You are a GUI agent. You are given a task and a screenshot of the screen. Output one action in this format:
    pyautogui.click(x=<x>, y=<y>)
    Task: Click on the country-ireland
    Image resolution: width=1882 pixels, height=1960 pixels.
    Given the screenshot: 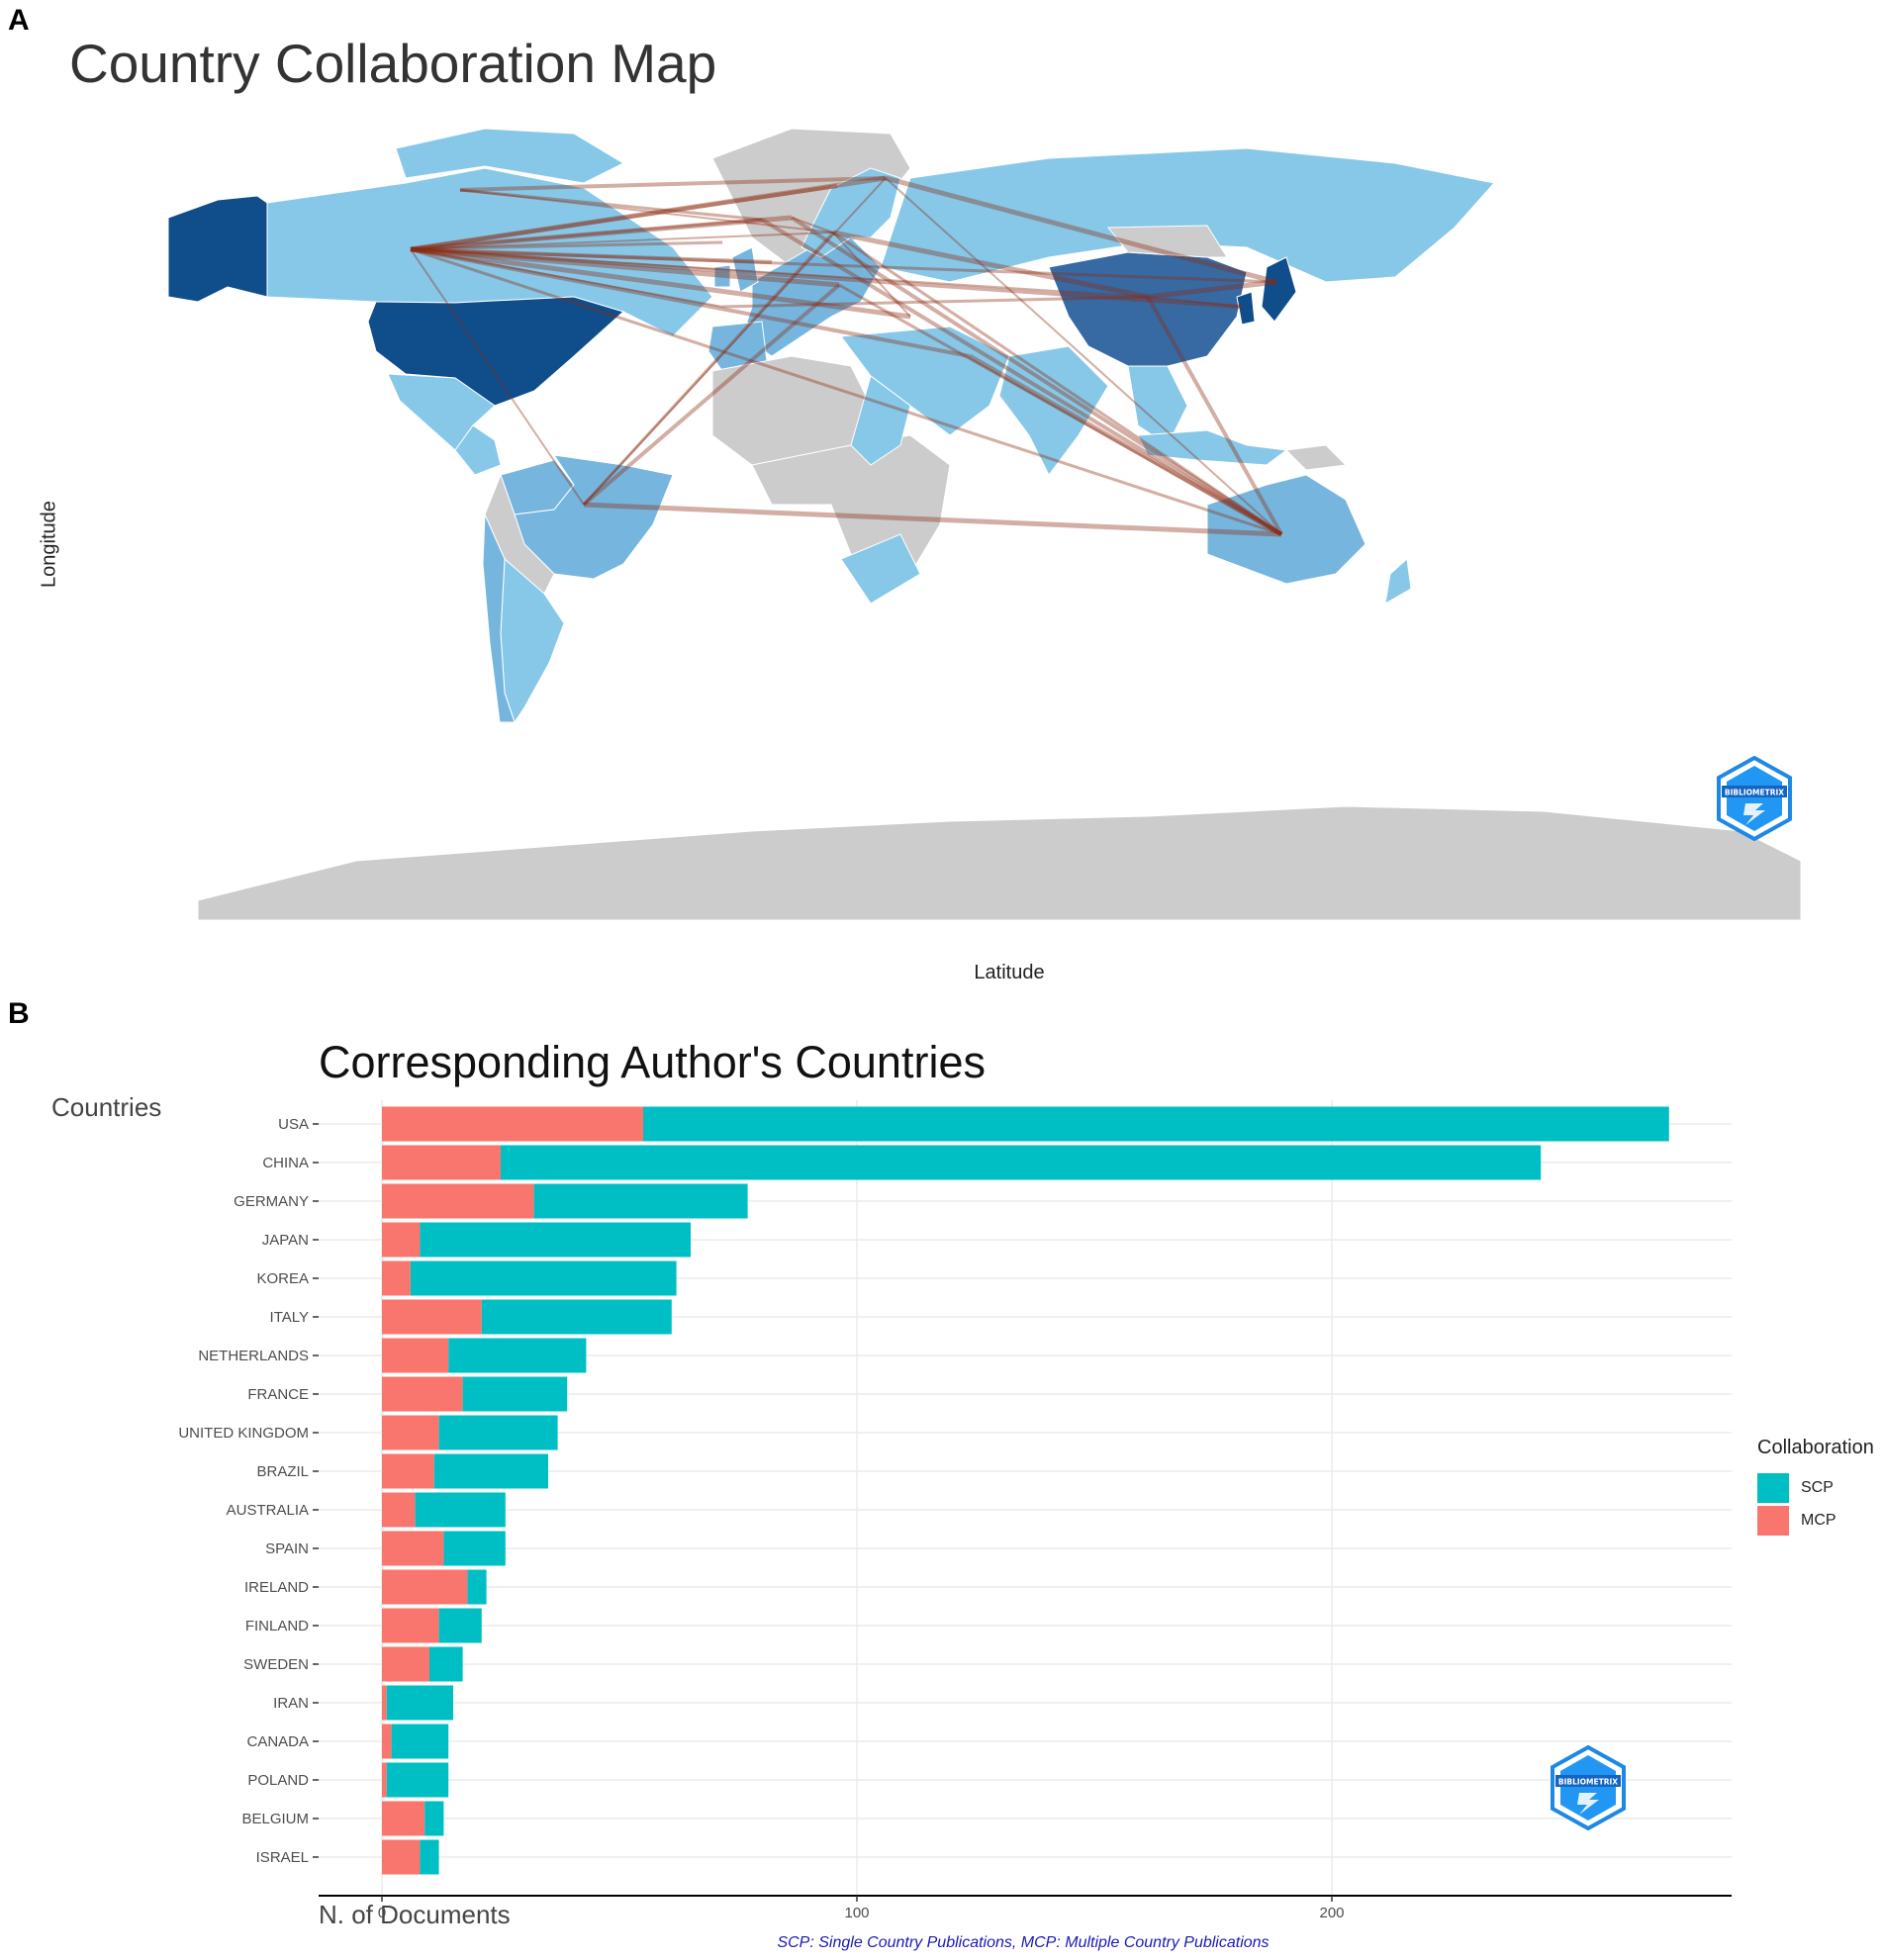 What is the action you would take?
    pyautogui.click(x=722, y=276)
    